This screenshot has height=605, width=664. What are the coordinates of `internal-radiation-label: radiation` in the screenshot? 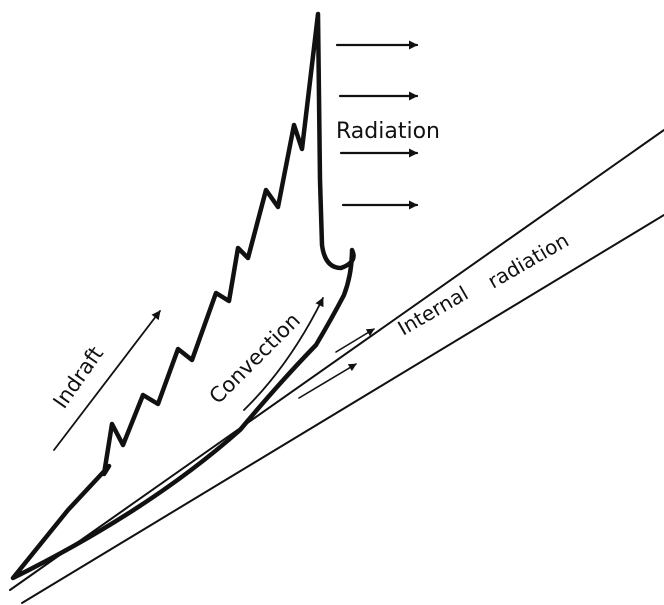 It's located at (528, 260).